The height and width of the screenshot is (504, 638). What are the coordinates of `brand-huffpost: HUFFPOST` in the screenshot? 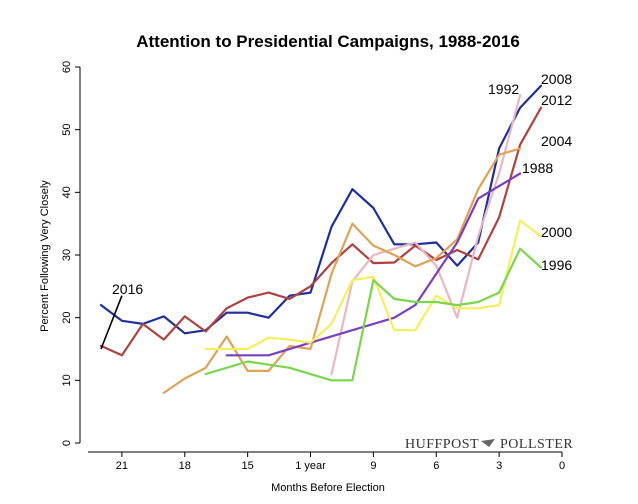 It's located at (442, 444).